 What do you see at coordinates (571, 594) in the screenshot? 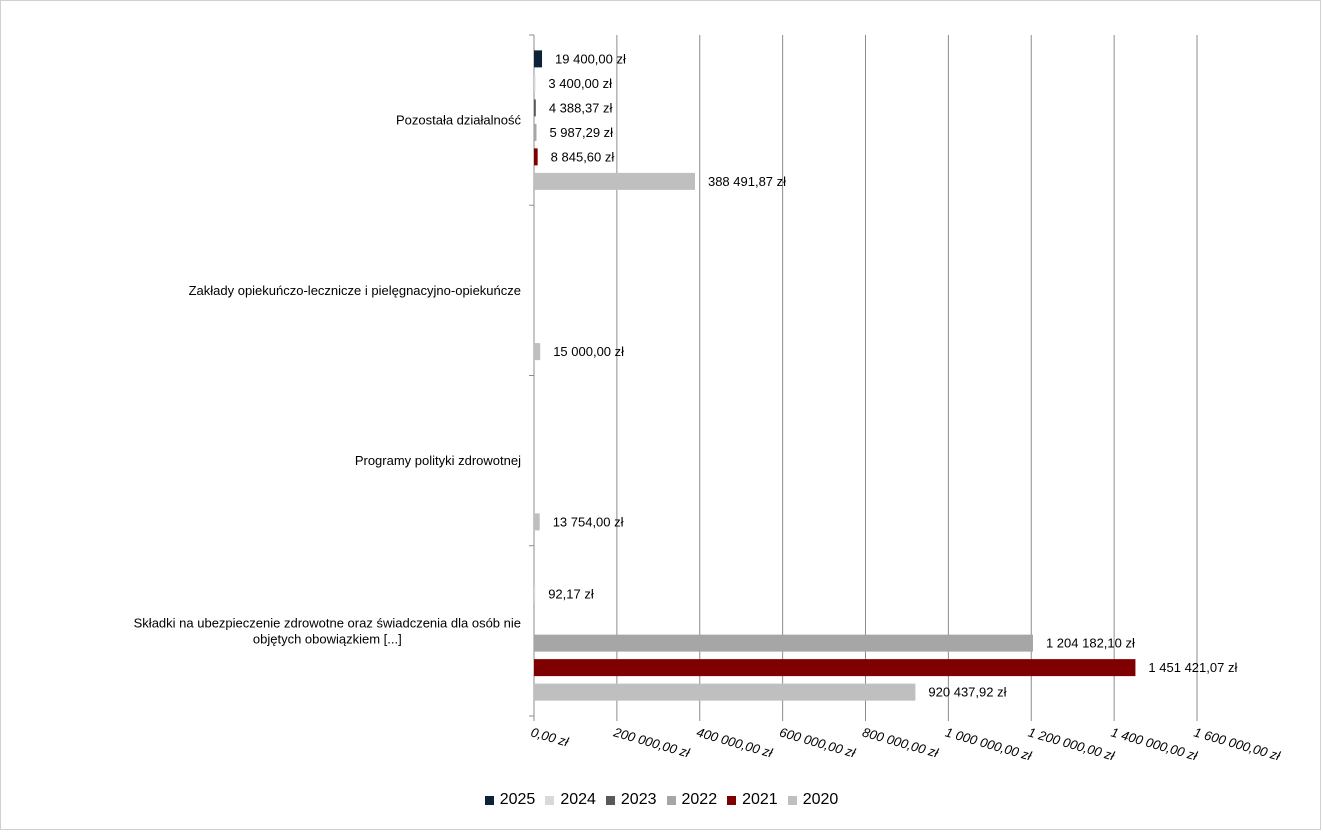
I see `data-label: 92,17 zł` at bounding box center [571, 594].